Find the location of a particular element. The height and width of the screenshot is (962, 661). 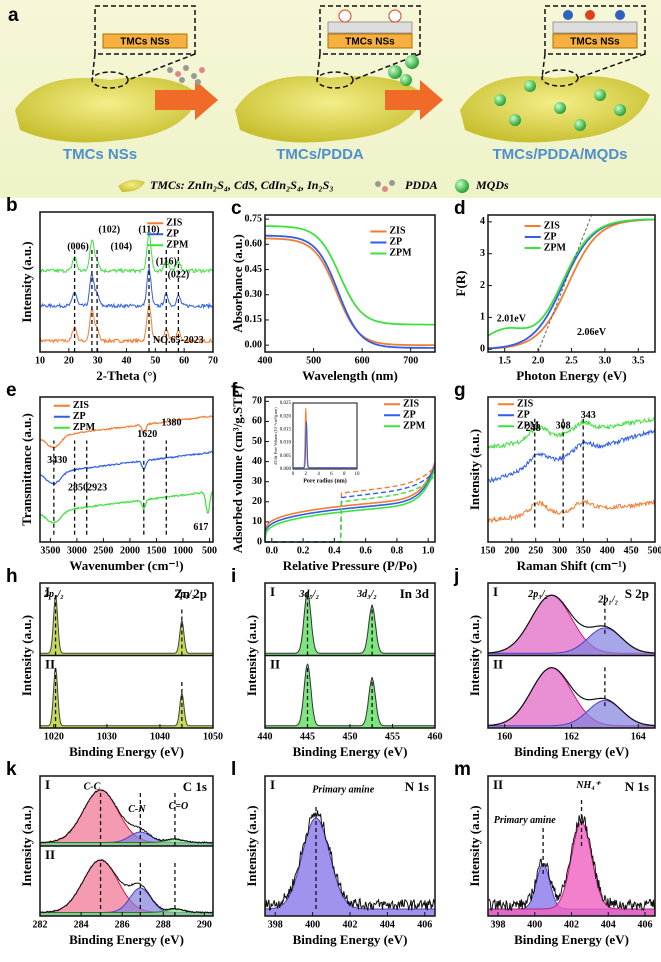

x-tick-label: 1500 is located at coordinates (156, 550).